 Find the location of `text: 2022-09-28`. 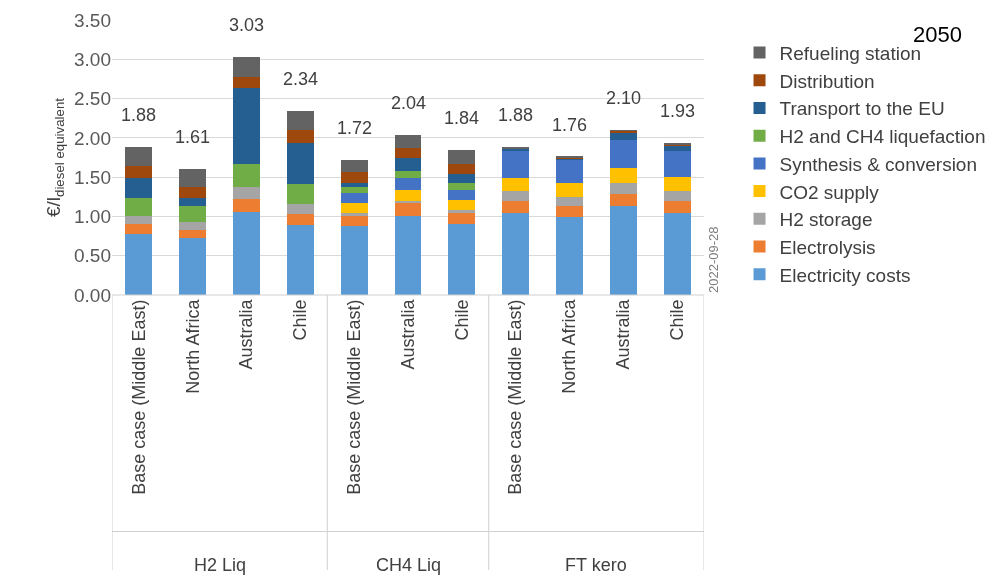

text: 2022-09-28 is located at coordinates (713, 259).